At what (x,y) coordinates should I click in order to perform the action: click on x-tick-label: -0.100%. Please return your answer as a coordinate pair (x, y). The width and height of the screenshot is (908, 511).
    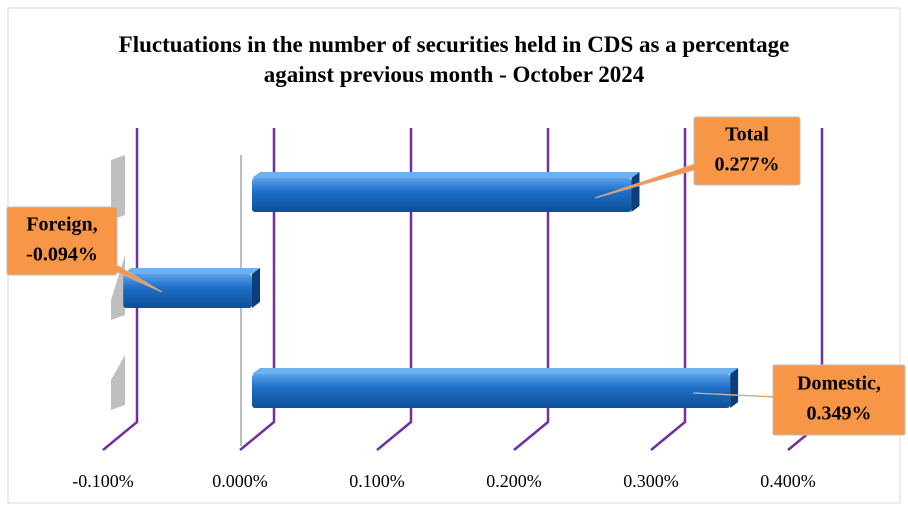
    Looking at the image, I should click on (103, 481).